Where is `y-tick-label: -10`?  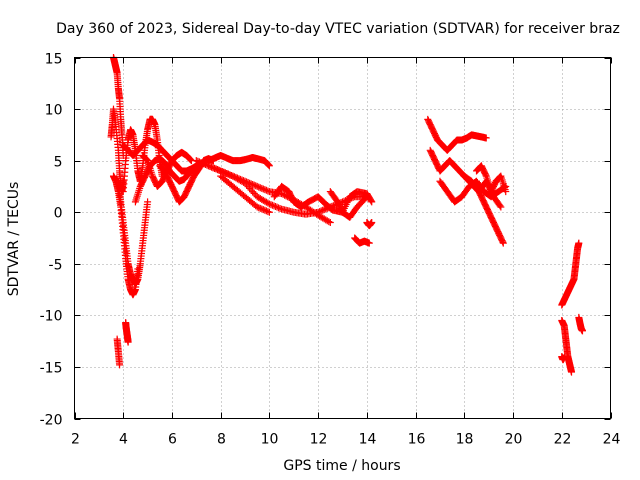 y-tick-label: -10 is located at coordinates (51, 317).